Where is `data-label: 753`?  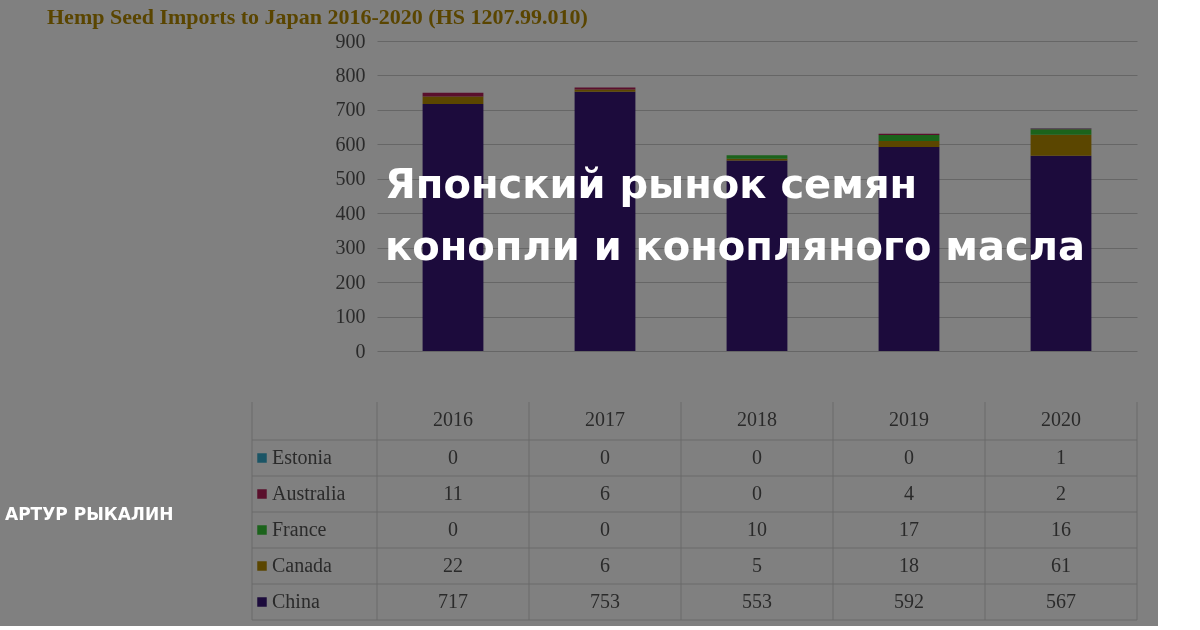 data-label: 753 is located at coordinates (605, 601).